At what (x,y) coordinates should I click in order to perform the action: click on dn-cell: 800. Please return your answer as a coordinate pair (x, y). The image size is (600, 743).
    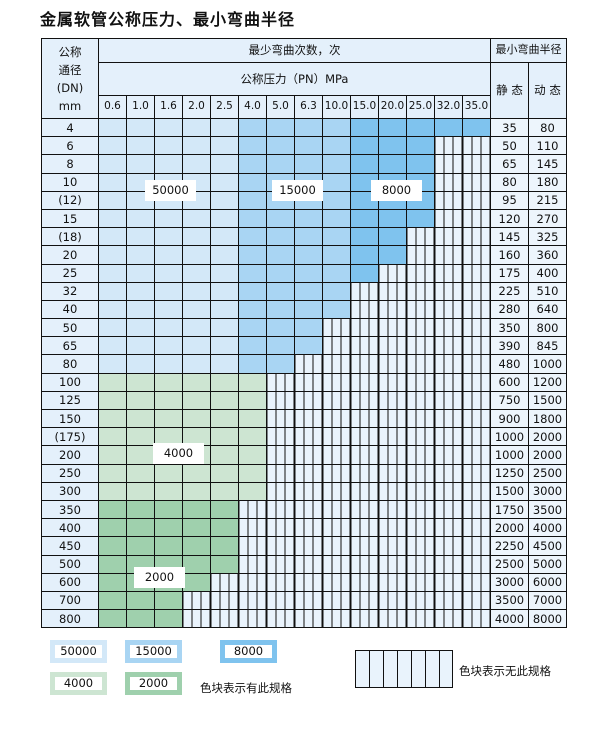
    Looking at the image, I should click on (70, 619).